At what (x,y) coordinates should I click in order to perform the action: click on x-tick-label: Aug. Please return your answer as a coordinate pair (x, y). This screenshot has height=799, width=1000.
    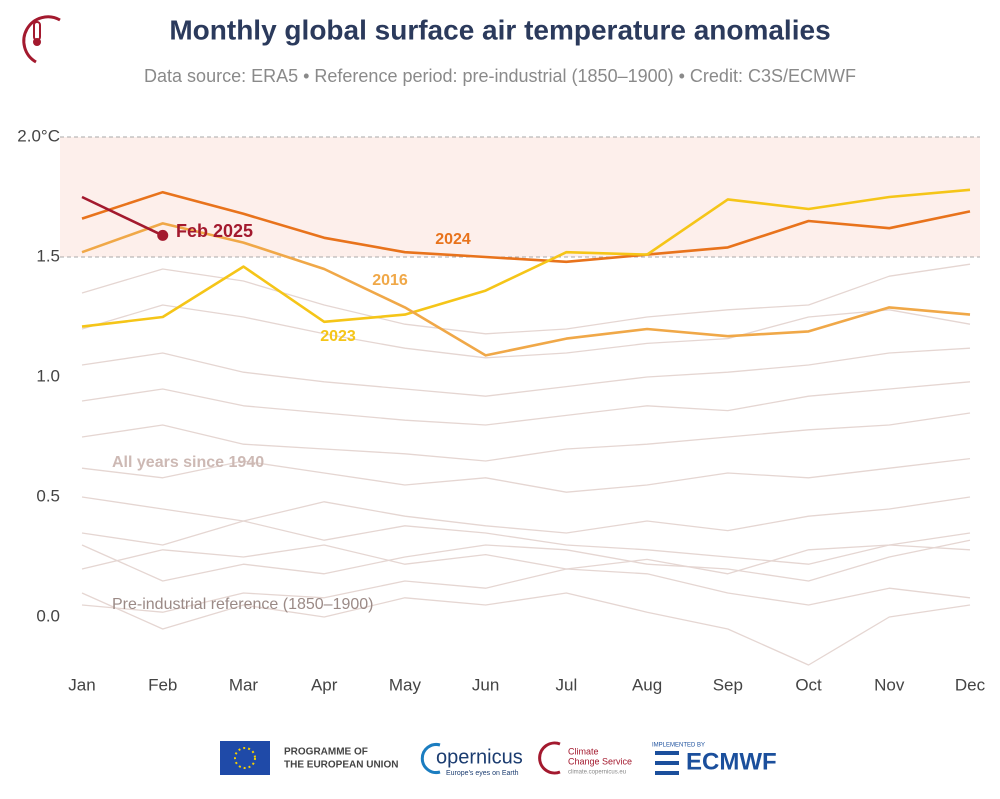
    Looking at the image, I should click on (647, 684).